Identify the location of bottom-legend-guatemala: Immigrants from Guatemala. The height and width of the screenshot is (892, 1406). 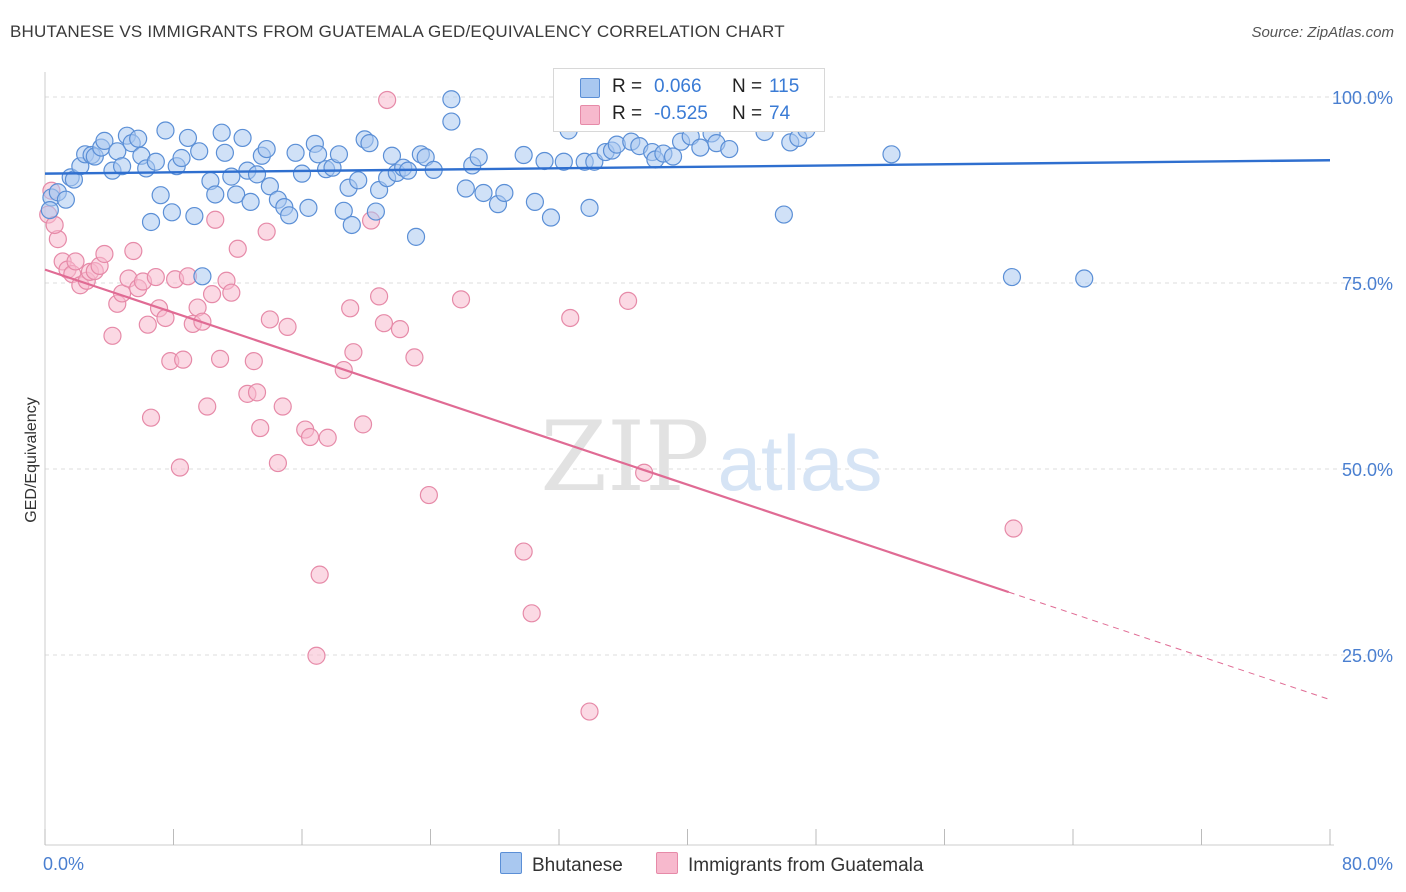
(789, 864).